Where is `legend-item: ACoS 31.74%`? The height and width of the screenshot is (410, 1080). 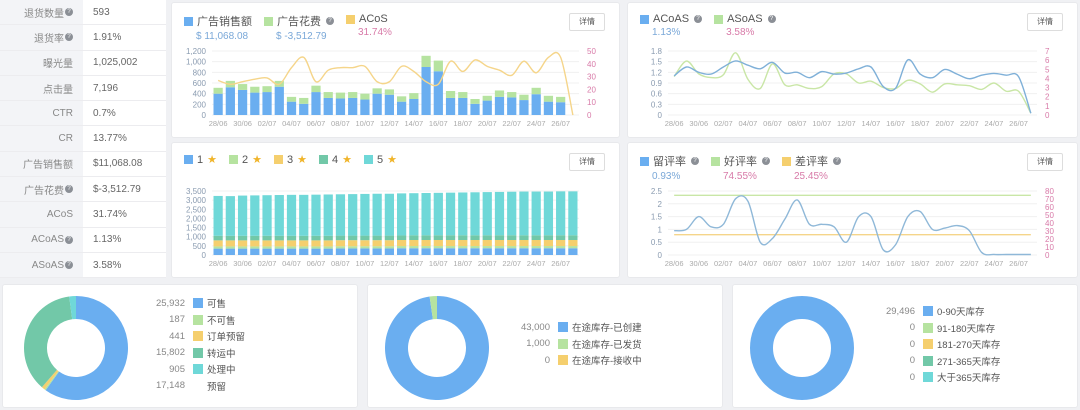 legend-item: ACoS 31.74% is located at coordinates (369, 27).